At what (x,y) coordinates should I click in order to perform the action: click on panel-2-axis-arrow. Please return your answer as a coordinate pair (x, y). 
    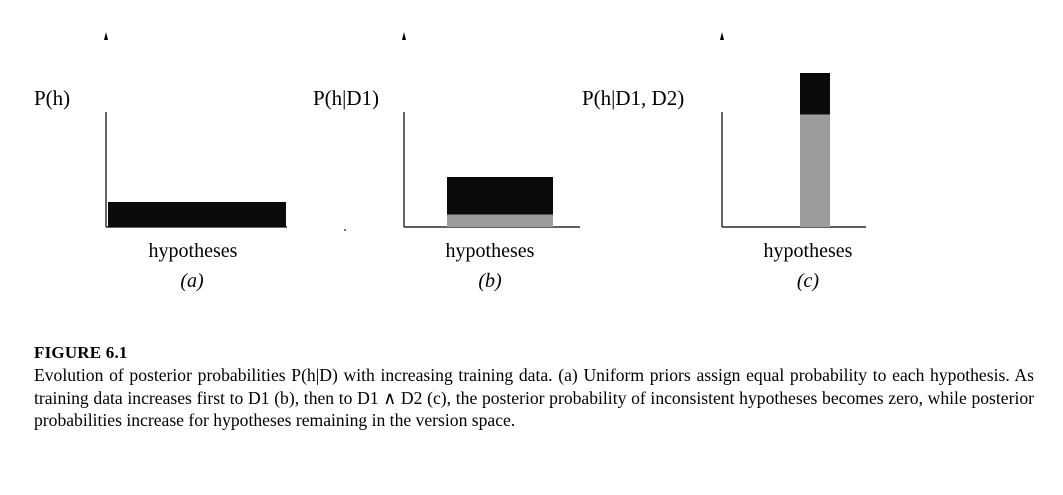
    Looking at the image, I should click on (722, 36).